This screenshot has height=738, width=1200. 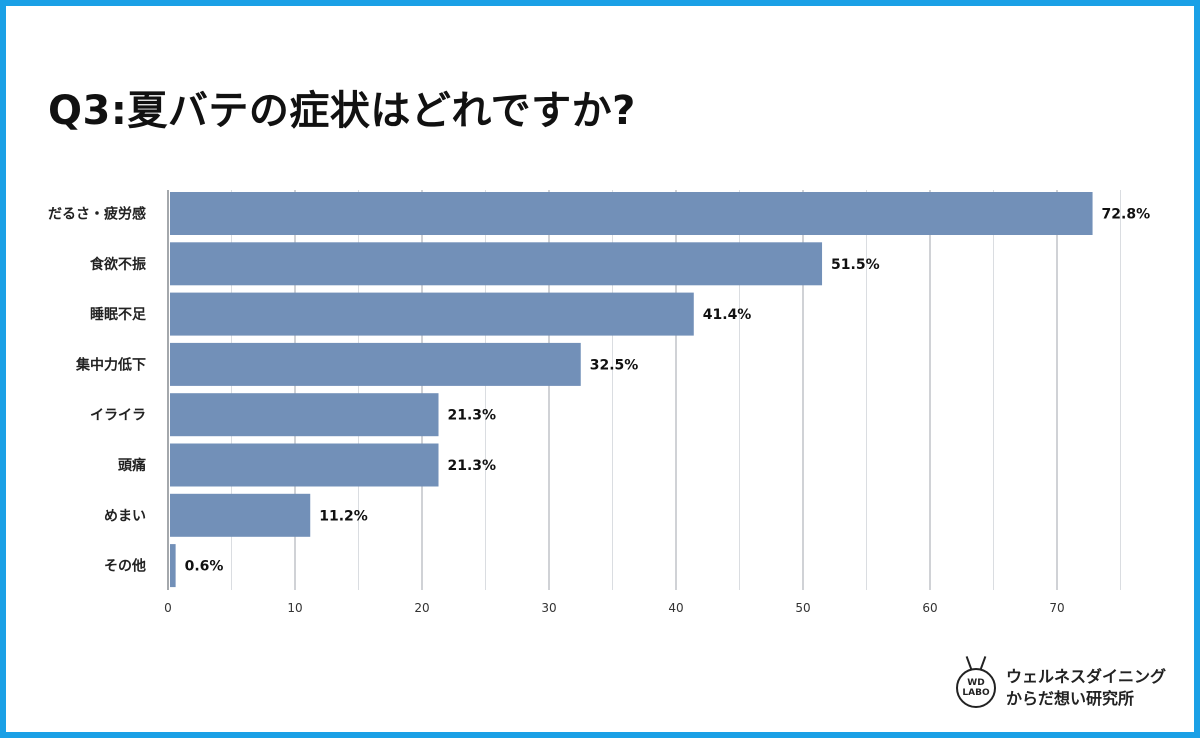 What do you see at coordinates (802, 608) in the screenshot?
I see `x-tick-label: 50` at bounding box center [802, 608].